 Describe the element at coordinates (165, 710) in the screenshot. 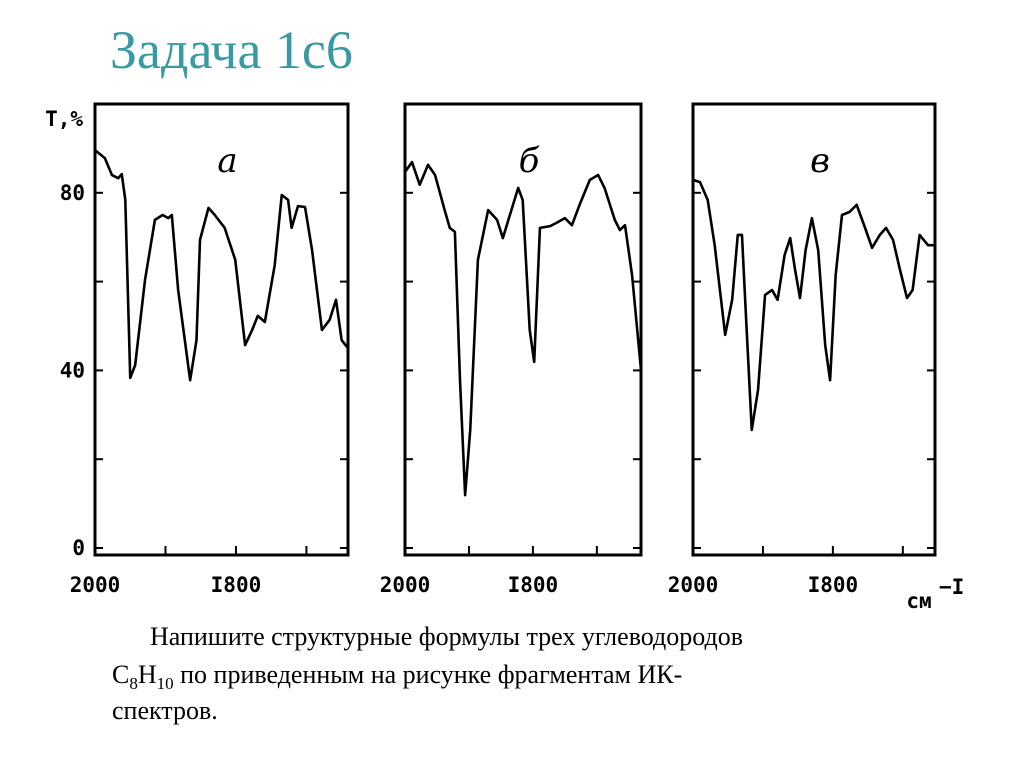

I see `task-line: спектров.` at that location.